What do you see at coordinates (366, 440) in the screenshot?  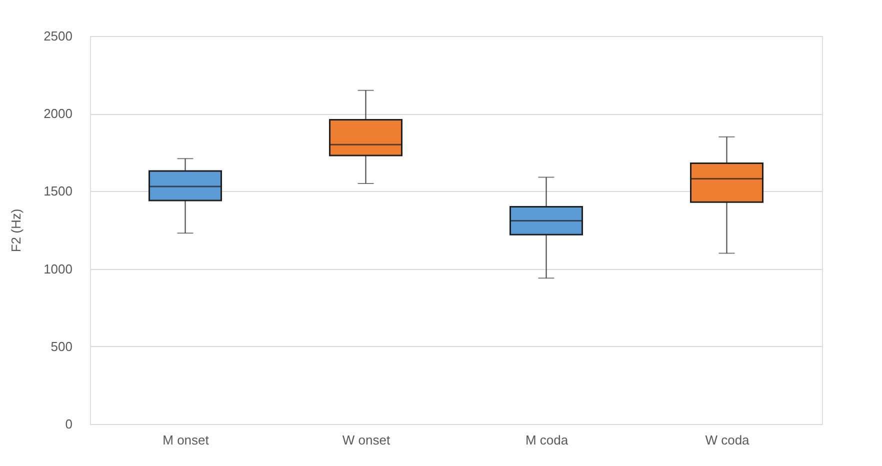 I see `x-tick-label: W onset` at bounding box center [366, 440].